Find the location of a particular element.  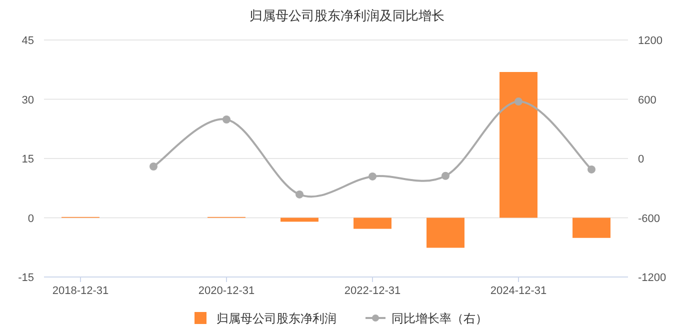

y2-tick-label: 0 is located at coordinates (641, 160).